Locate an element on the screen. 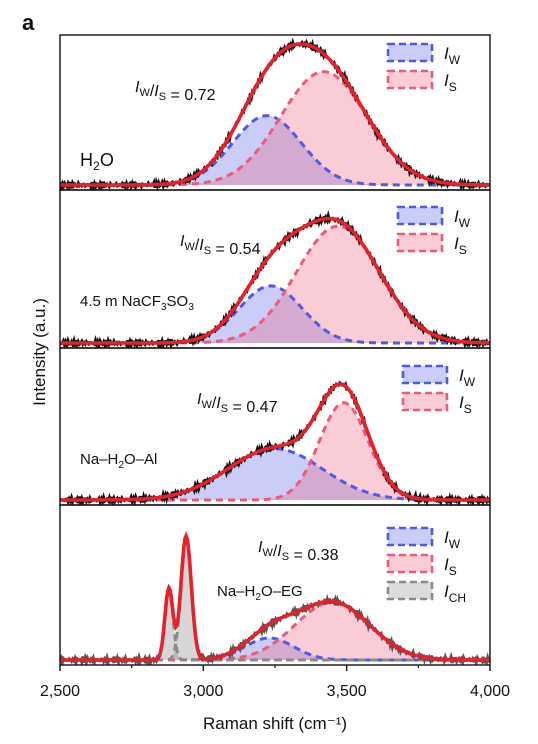 This screenshot has height=744, width=538. sample-label: Na–H2O–Al is located at coordinates (118, 461).